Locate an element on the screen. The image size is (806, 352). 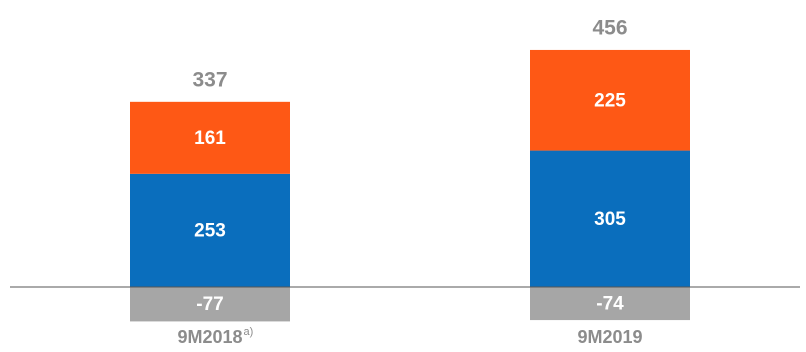
total-label: 337 is located at coordinates (209, 79).